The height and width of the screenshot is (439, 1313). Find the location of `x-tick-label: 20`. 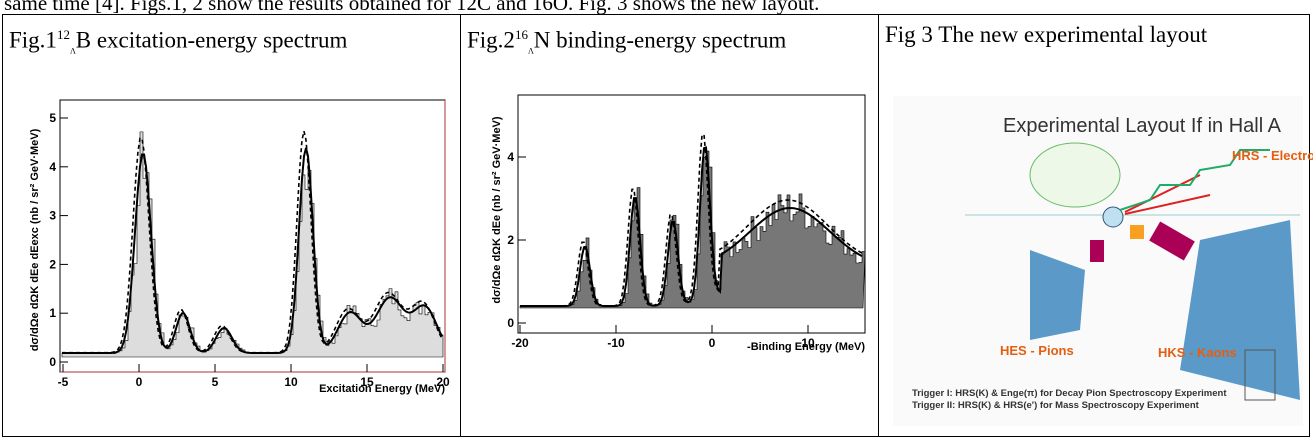

x-tick-label: 20 is located at coordinates (443, 382).